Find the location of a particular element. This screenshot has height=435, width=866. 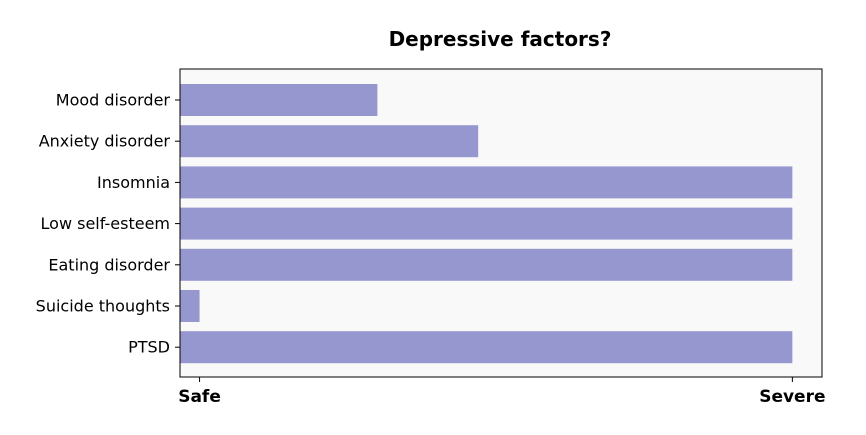

x-axis: Safe Severe is located at coordinates (502, 392).